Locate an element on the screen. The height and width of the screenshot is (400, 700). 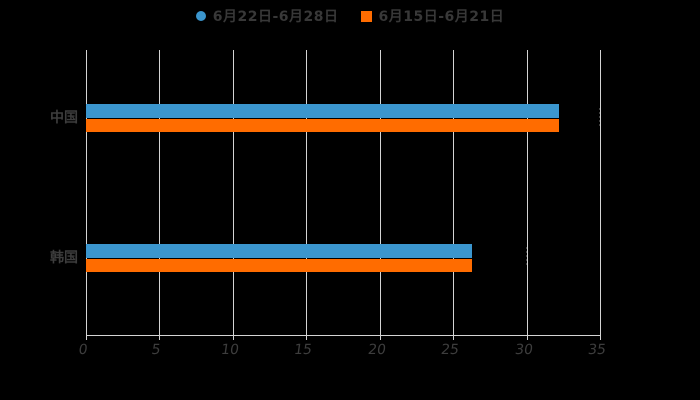
bar-korea-series1 is located at coordinates (279, 265).